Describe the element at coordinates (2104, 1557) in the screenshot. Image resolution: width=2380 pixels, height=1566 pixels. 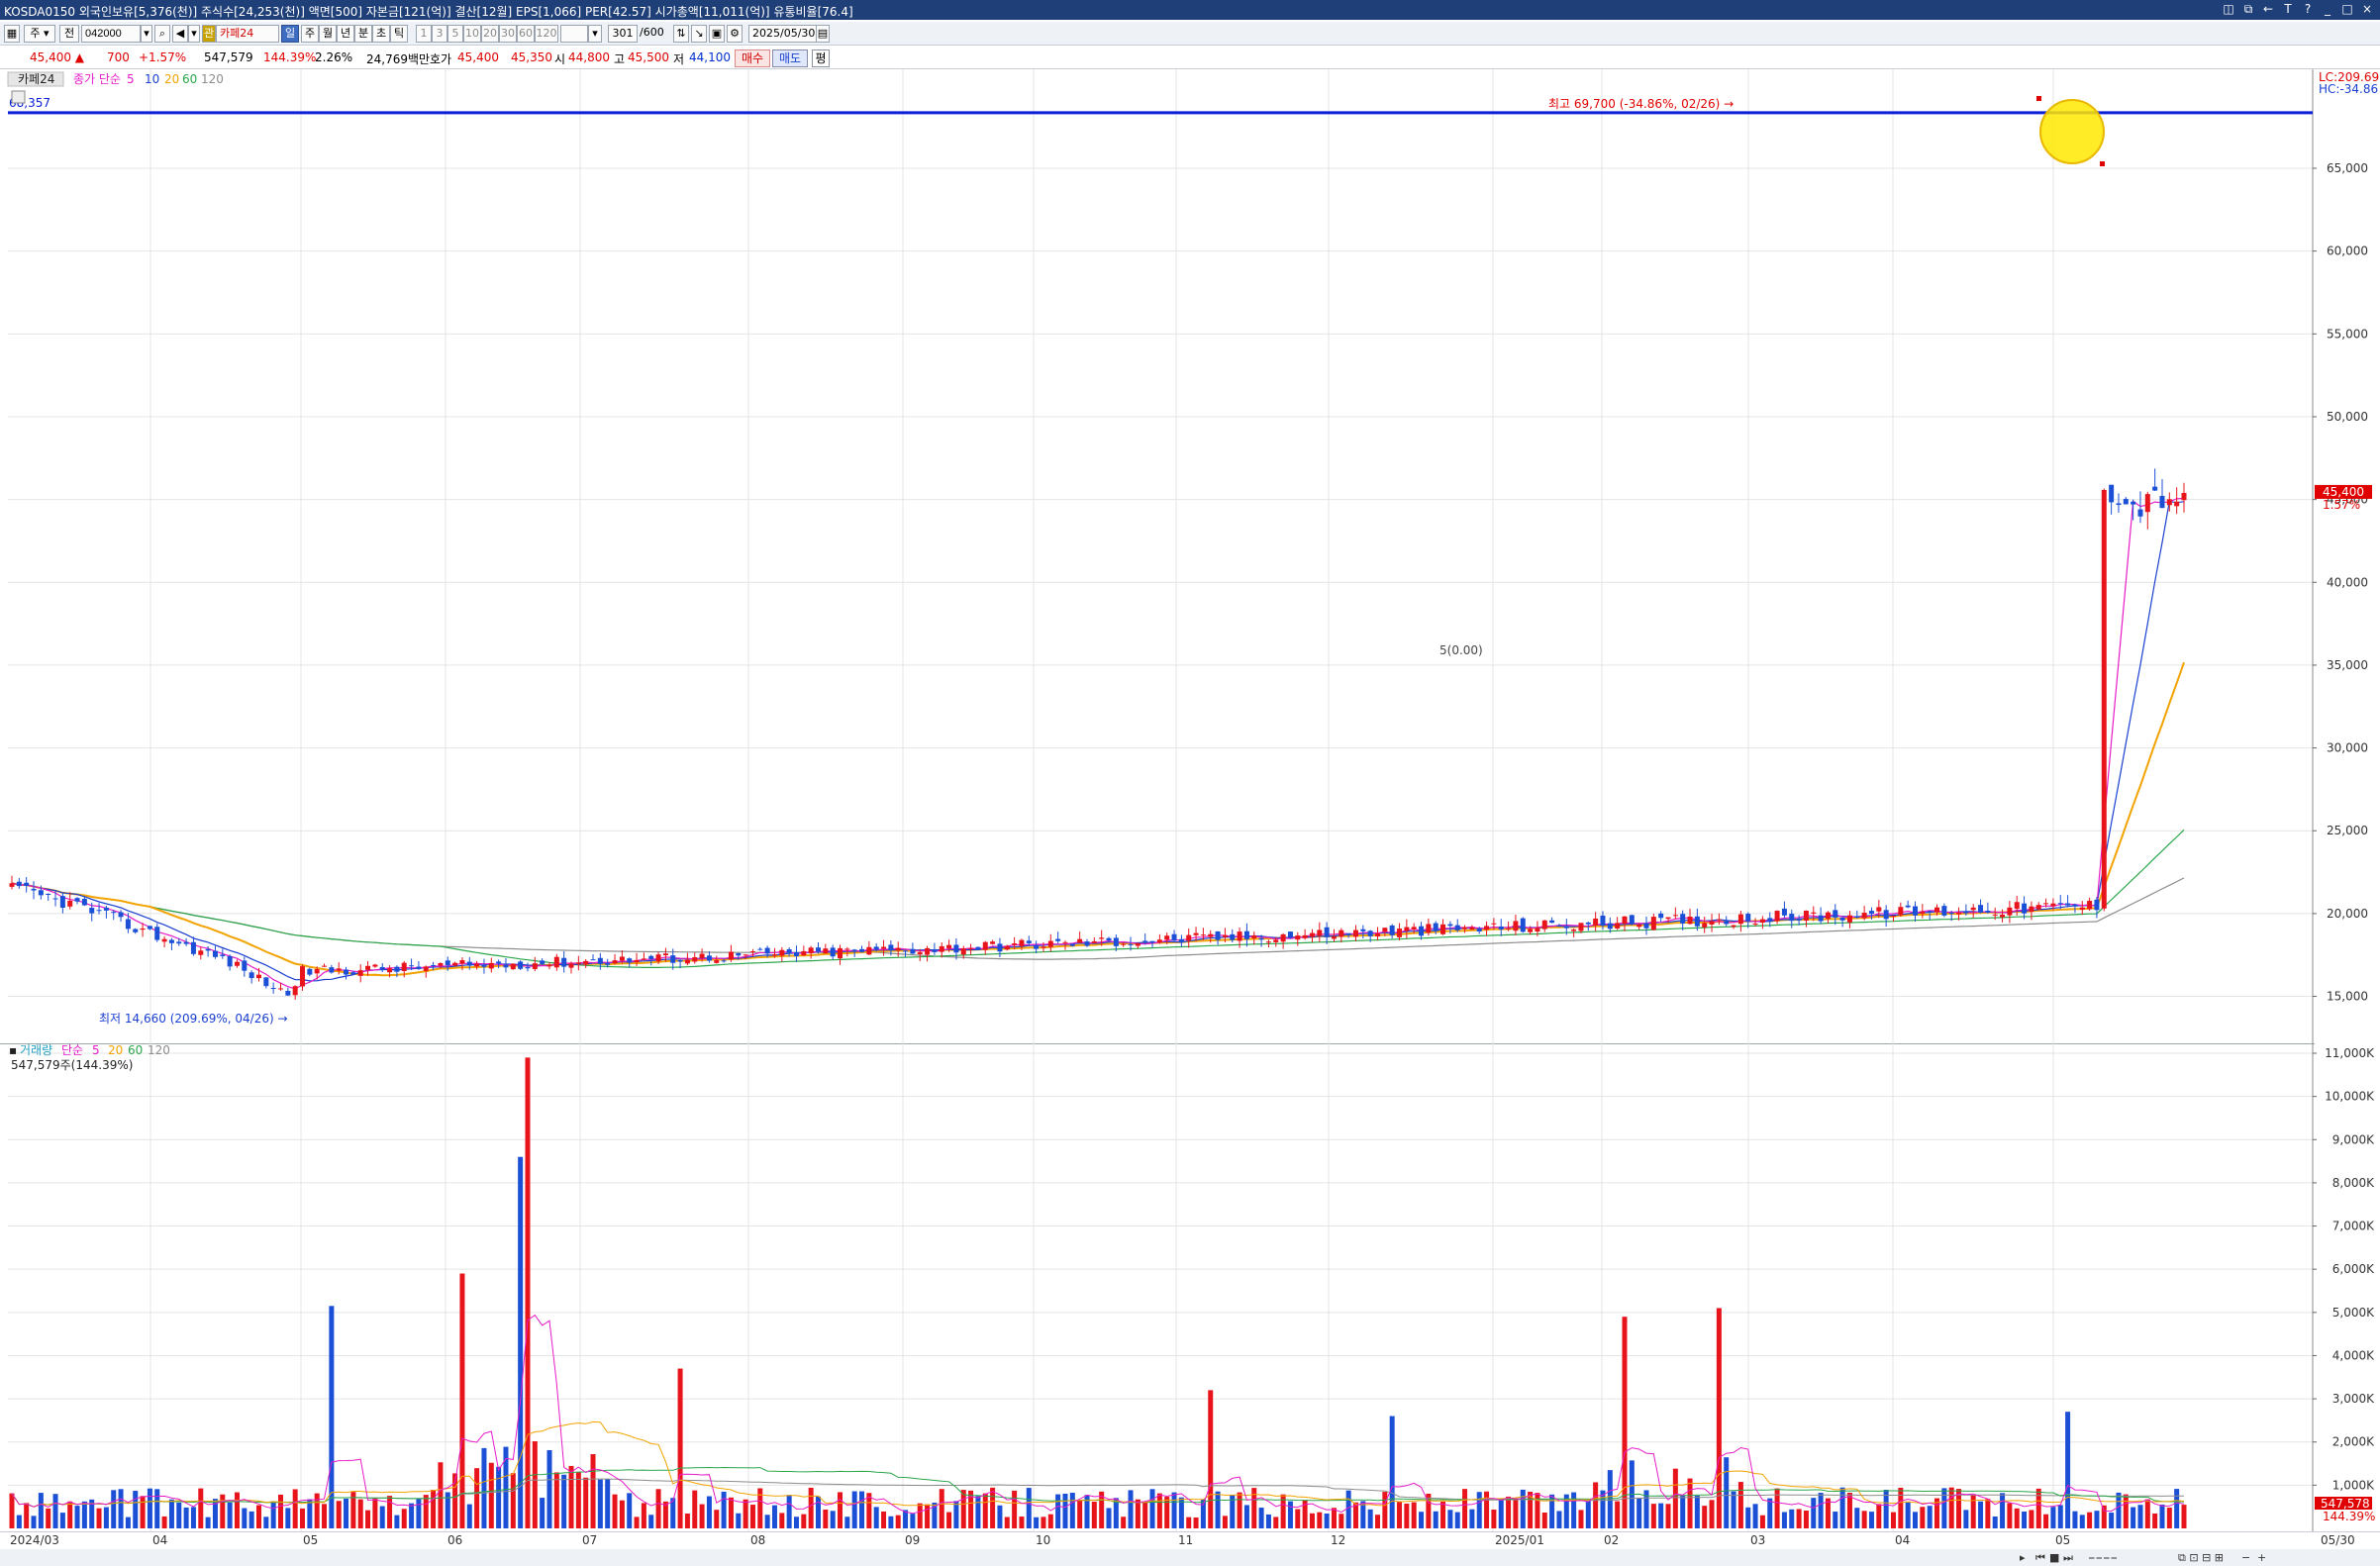
I see `scroll-thumb: ⎯⎯⎯⎯` at that location.